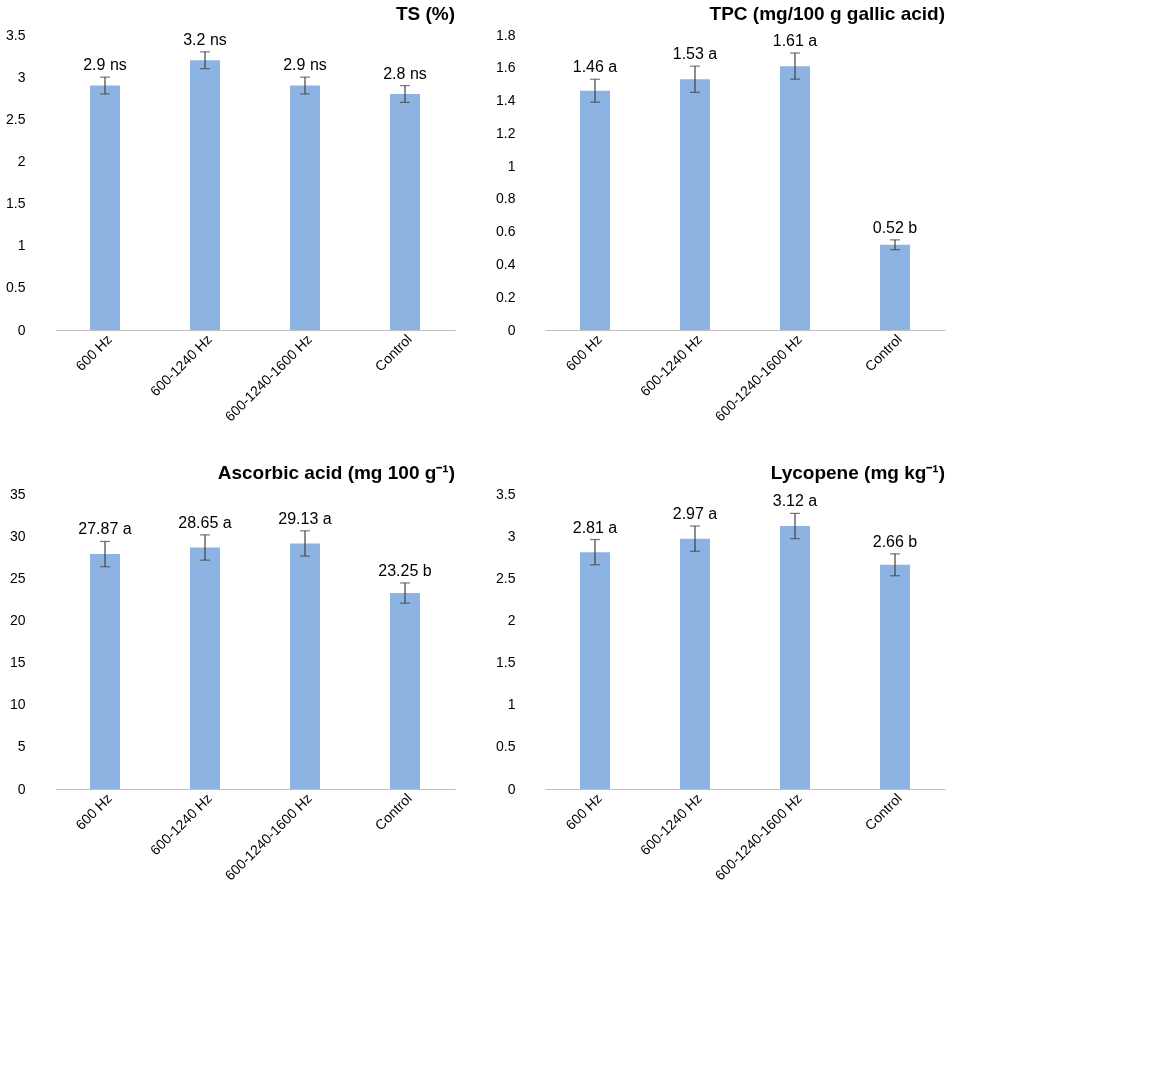 This screenshot has height=1088, width=1149. What do you see at coordinates (857, 472) in the screenshot?
I see `chart-title: Lycopene (mg kg⁻¹)` at bounding box center [857, 472].